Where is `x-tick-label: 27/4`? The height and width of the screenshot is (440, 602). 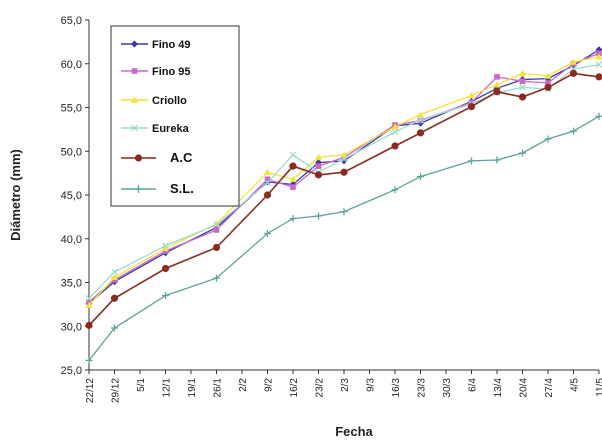 x-tick-label: 27/4 is located at coordinates (549, 388).